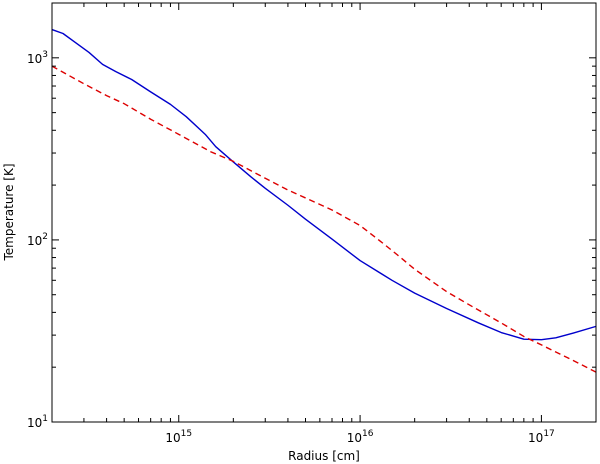 This screenshot has width=600, height=464. Describe the element at coordinates (360, 437) in the screenshot. I see `x-tick-label: 1016` at that location.